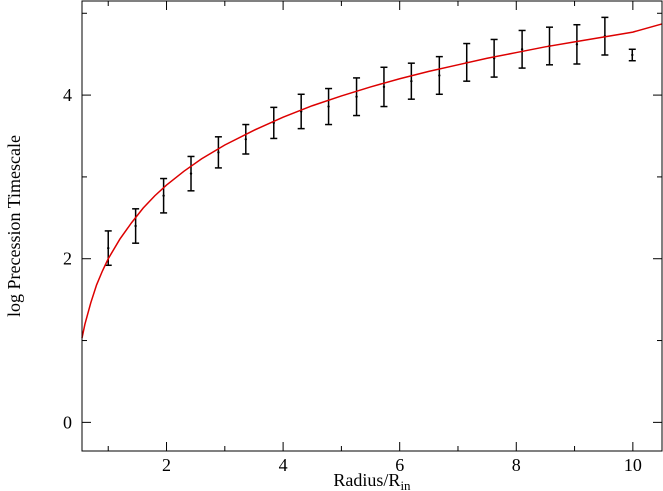 The height and width of the screenshot is (491, 663). I want to click on y-axis-label: log Precession Timescale, so click(14, 226).